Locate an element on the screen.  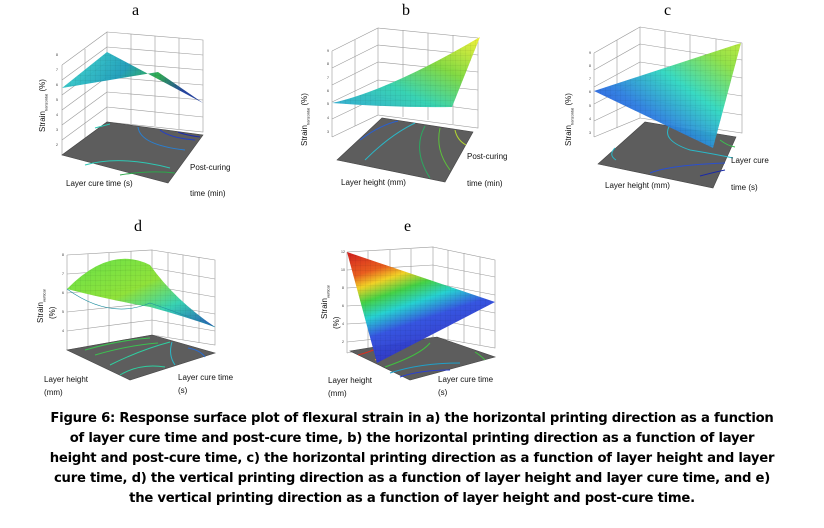
x-axis-label-d-1: Layer height is located at coordinates (66, 379).